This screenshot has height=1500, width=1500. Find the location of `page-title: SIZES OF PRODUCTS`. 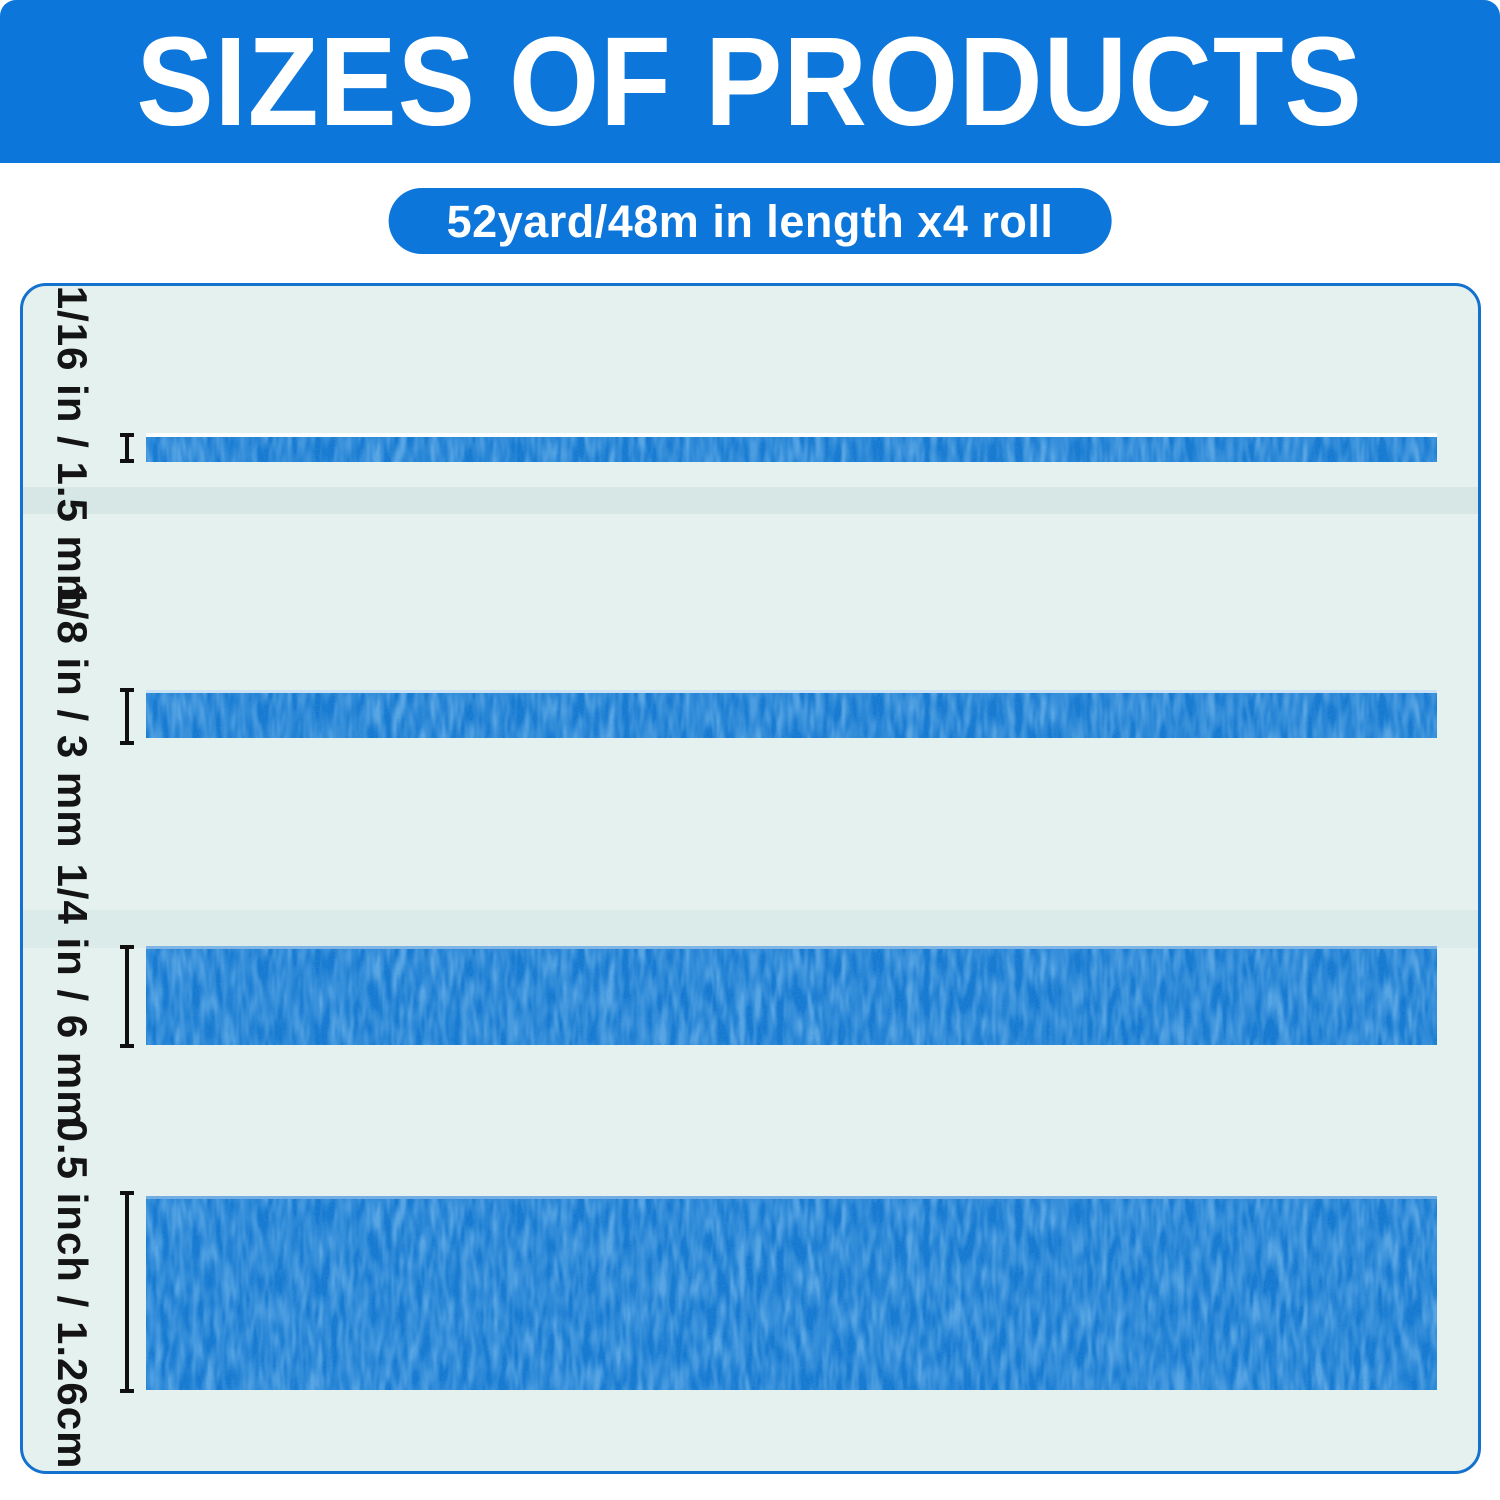

page-title: SIZES OF PRODUCTS is located at coordinates (750, 81).